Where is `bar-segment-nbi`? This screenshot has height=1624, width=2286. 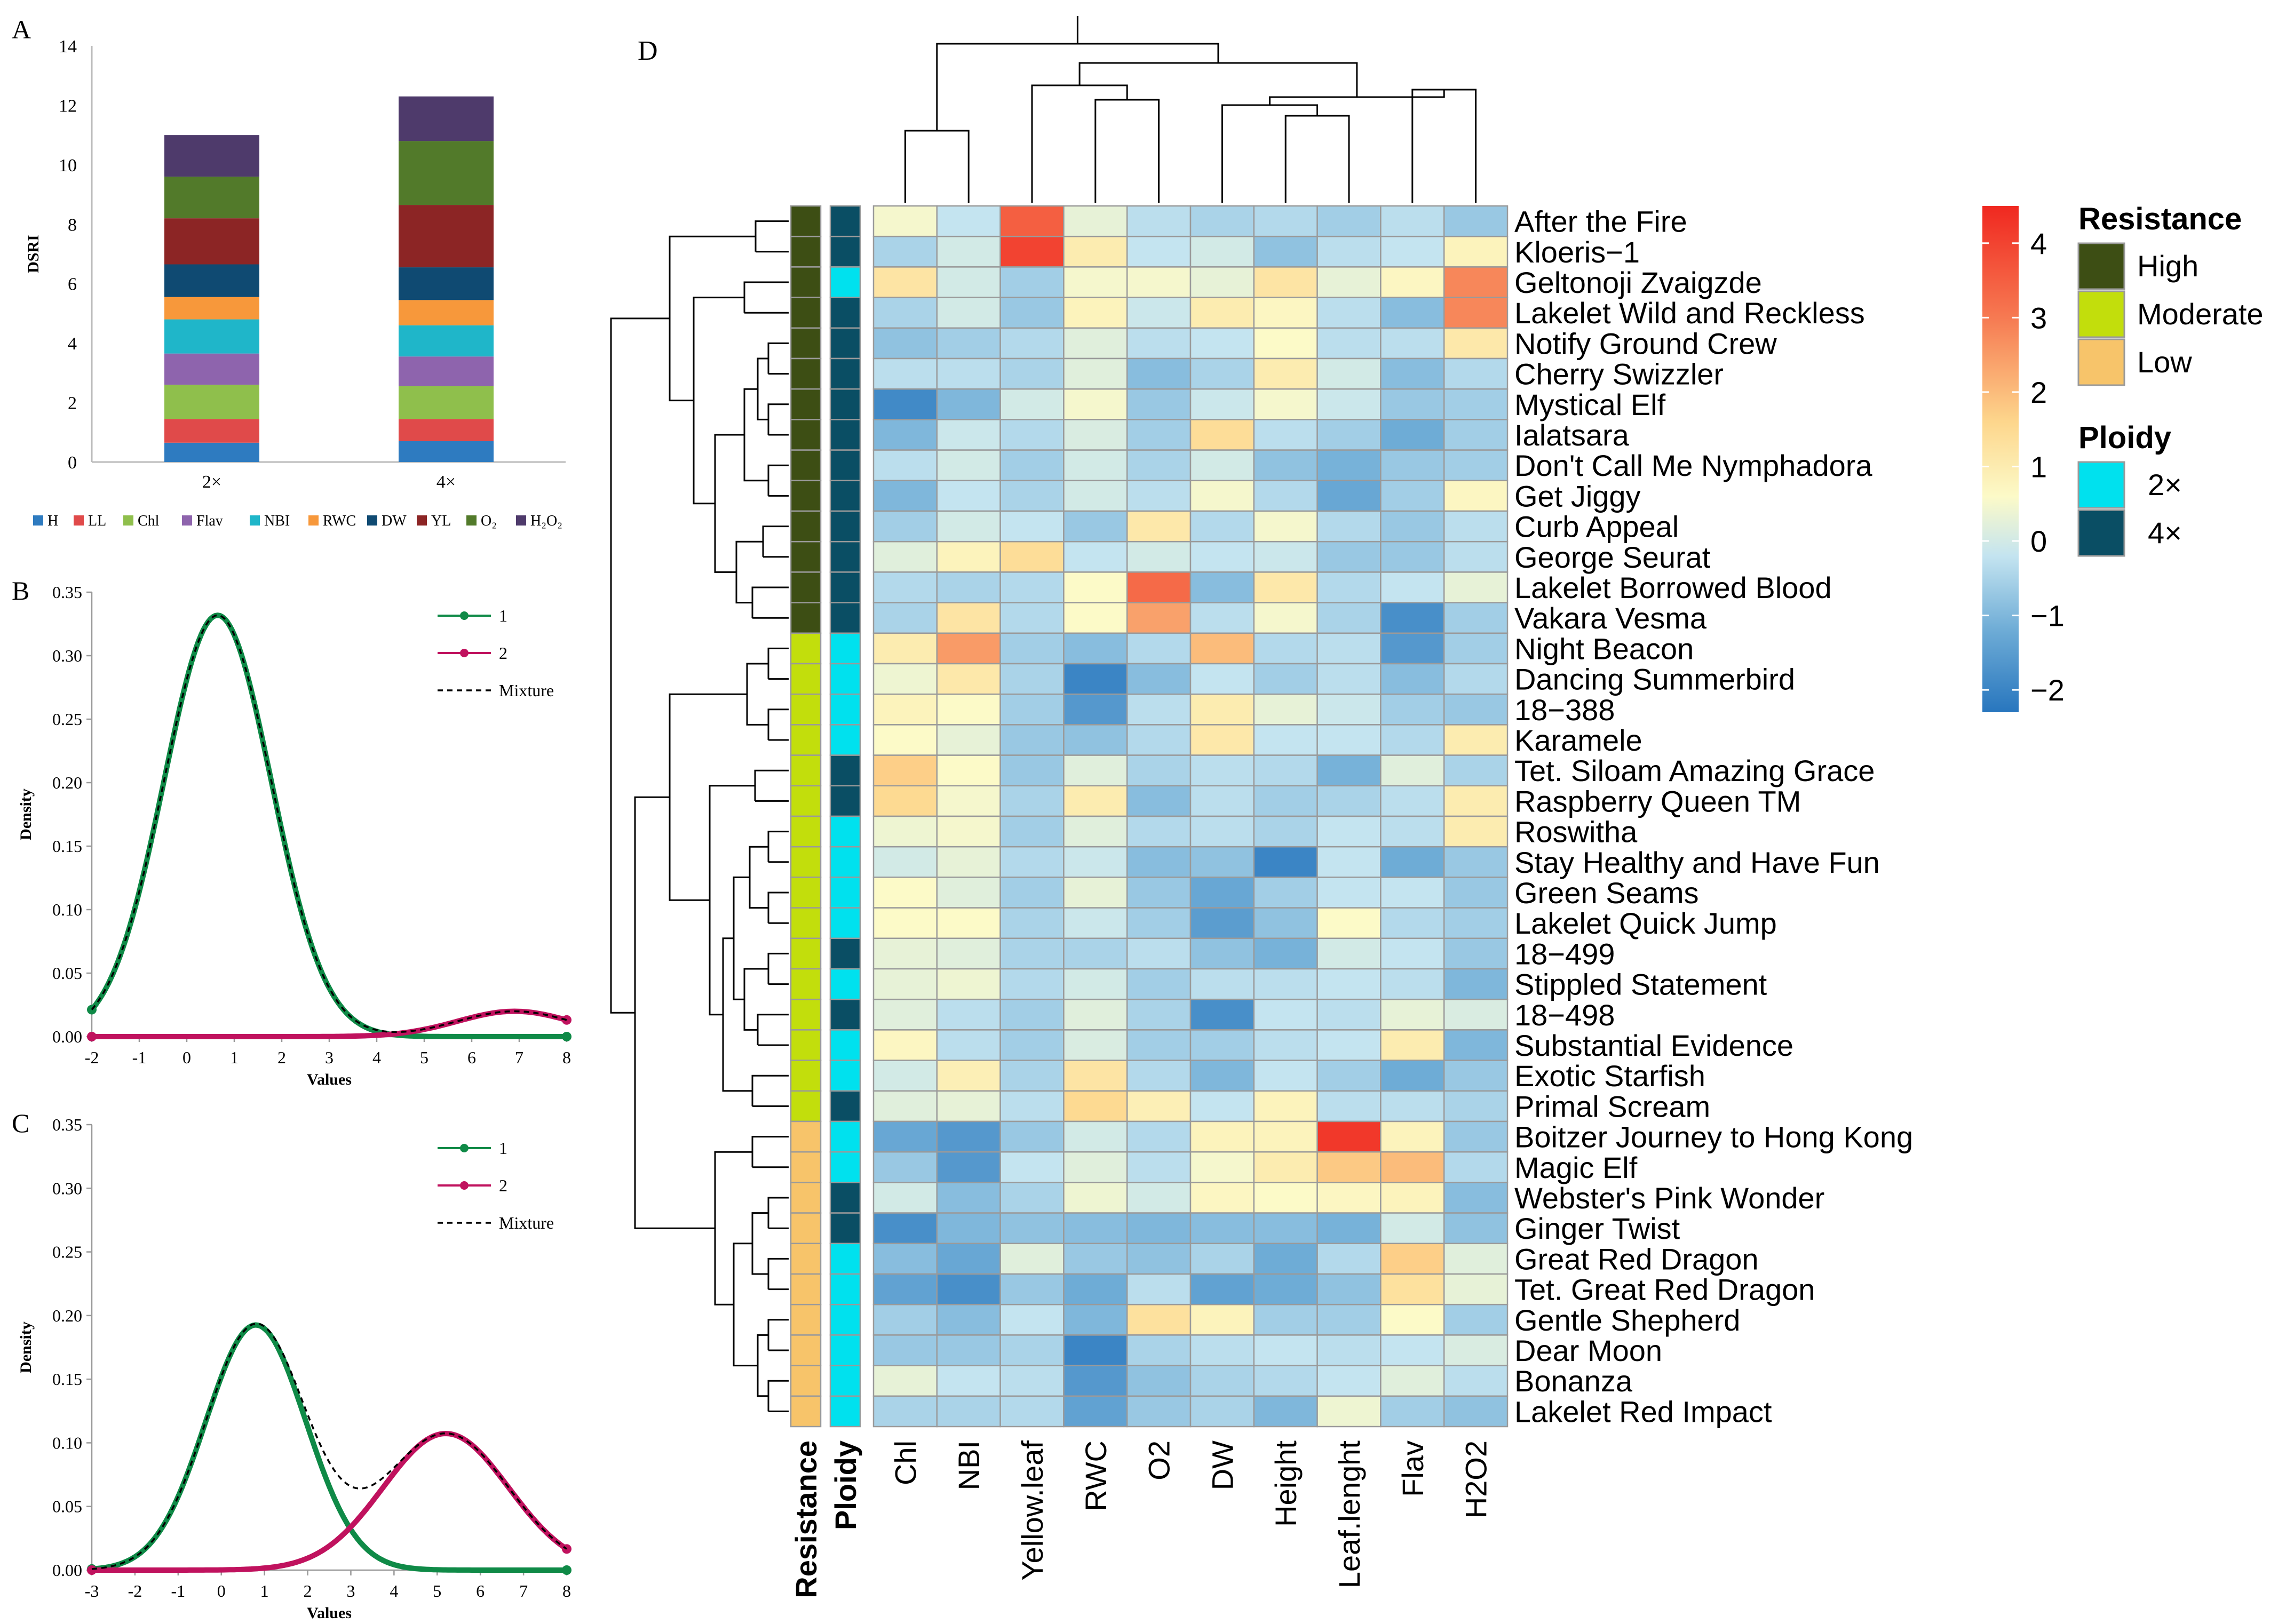 bar-segment-nbi is located at coordinates (211, 336).